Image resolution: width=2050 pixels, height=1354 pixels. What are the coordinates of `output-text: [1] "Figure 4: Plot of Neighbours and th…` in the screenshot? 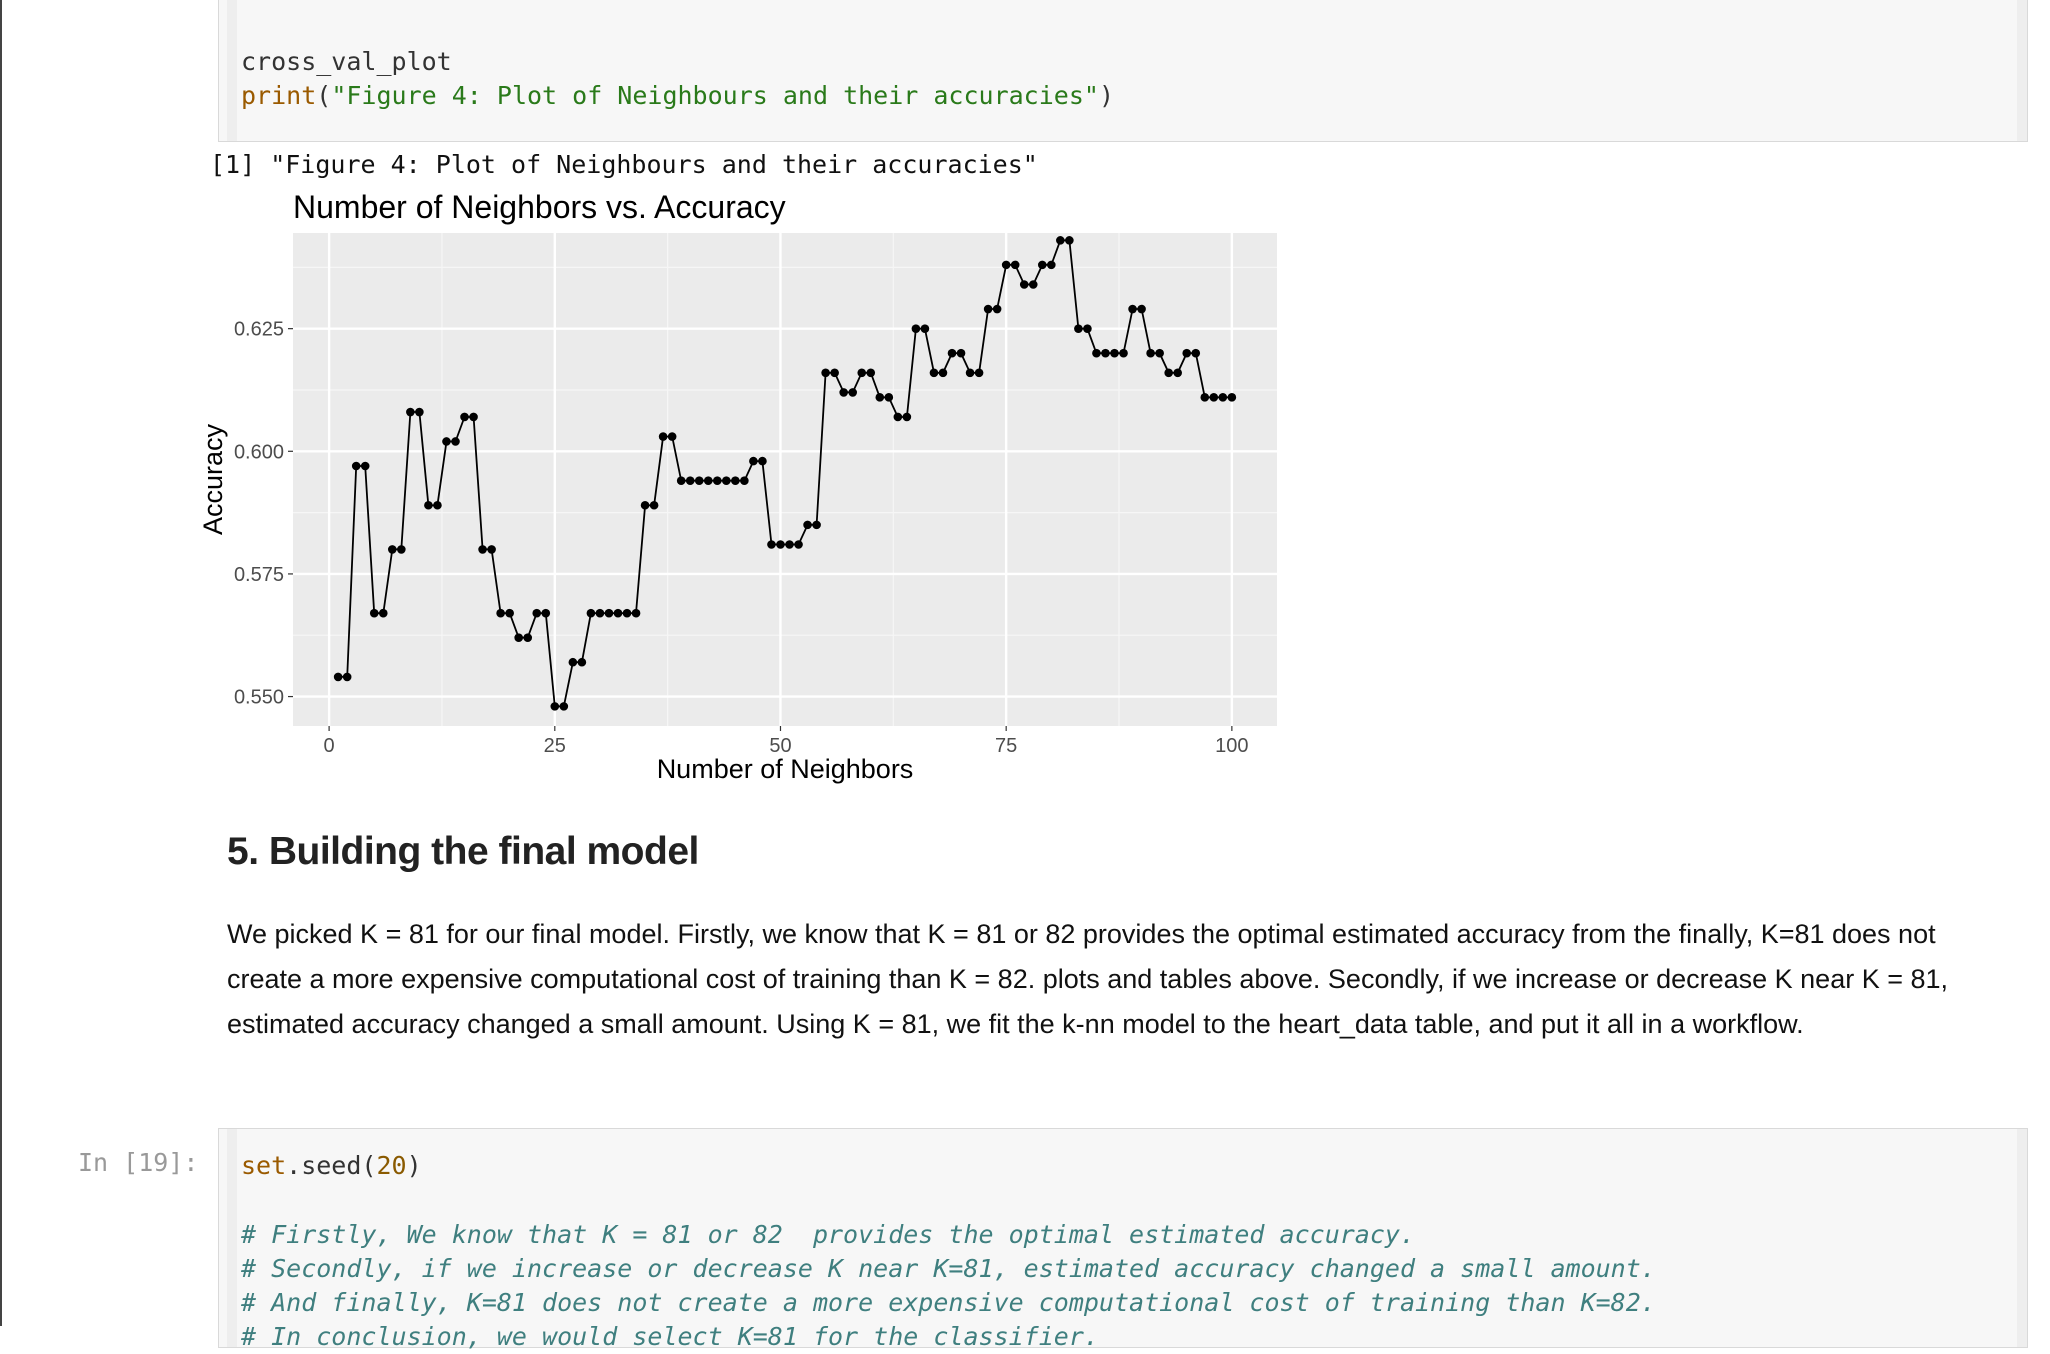 It's located at (624, 164).